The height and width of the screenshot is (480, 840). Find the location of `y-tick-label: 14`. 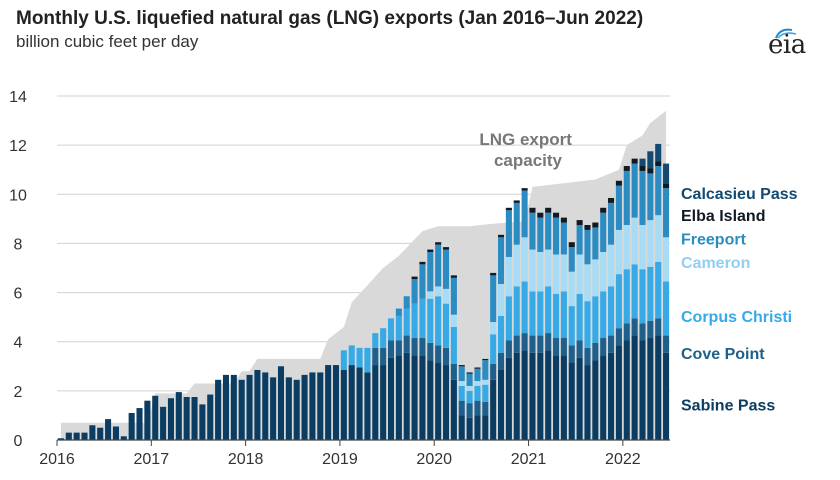

y-tick-label: 14 is located at coordinates (18, 97).